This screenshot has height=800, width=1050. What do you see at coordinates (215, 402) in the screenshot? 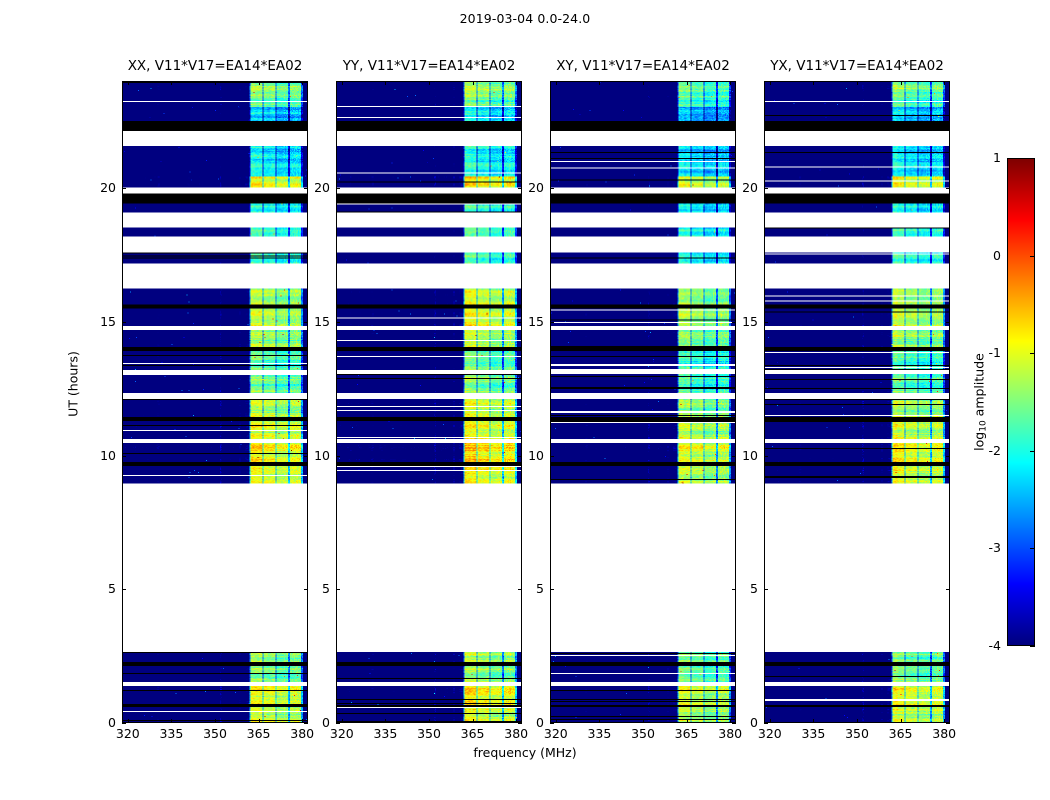
I see `heatmap-panel-xx` at bounding box center [215, 402].